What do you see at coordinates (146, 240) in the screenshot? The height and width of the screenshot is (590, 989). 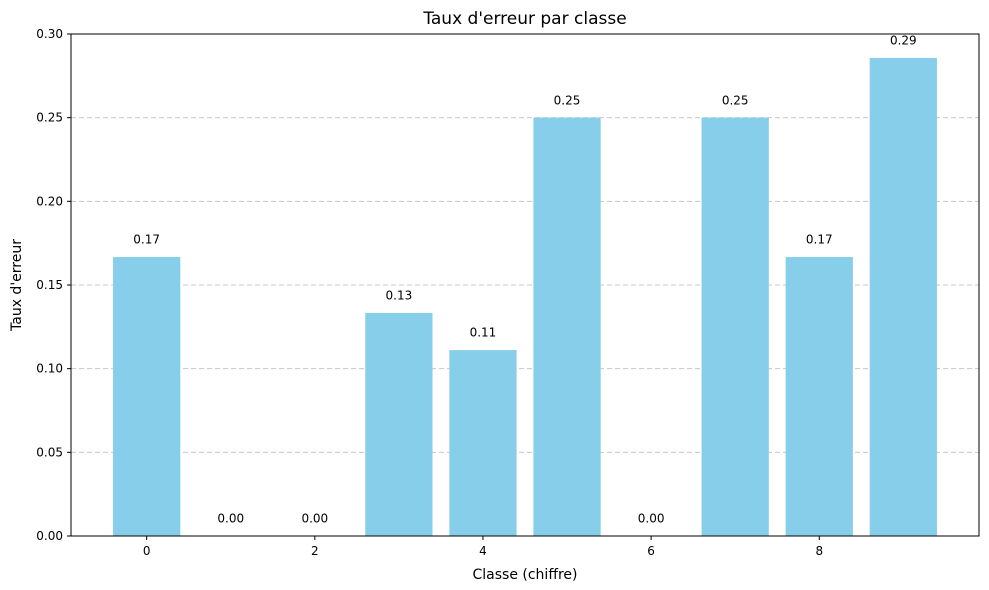 I see `bar-label-class-0: 0.17` at bounding box center [146, 240].